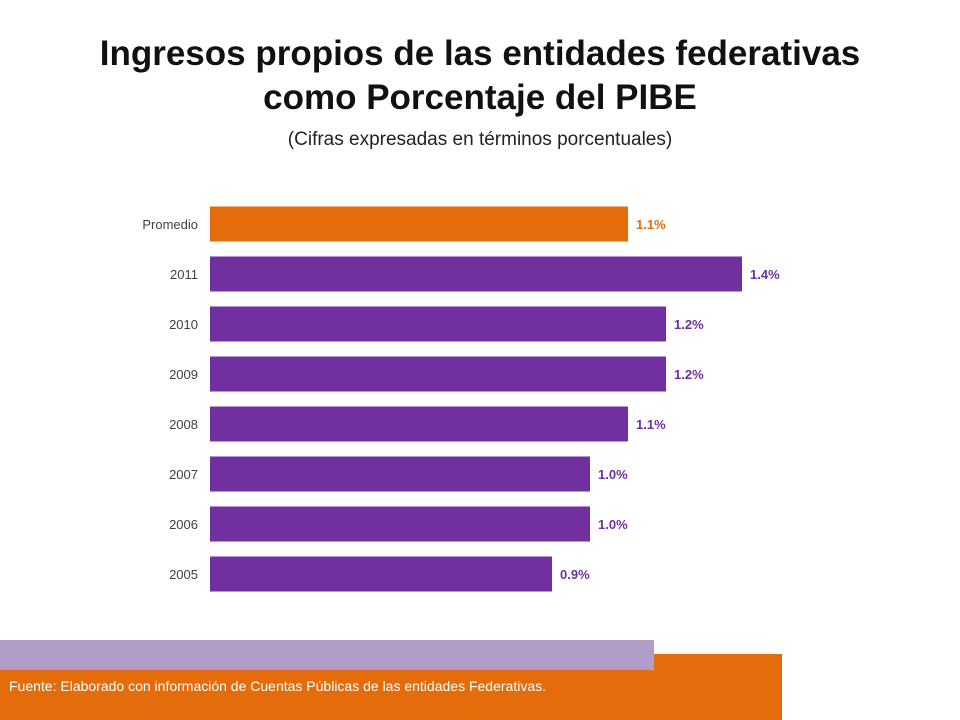  What do you see at coordinates (183, 574) in the screenshot?
I see `tick-label-2005: 2005` at bounding box center [183, 574].